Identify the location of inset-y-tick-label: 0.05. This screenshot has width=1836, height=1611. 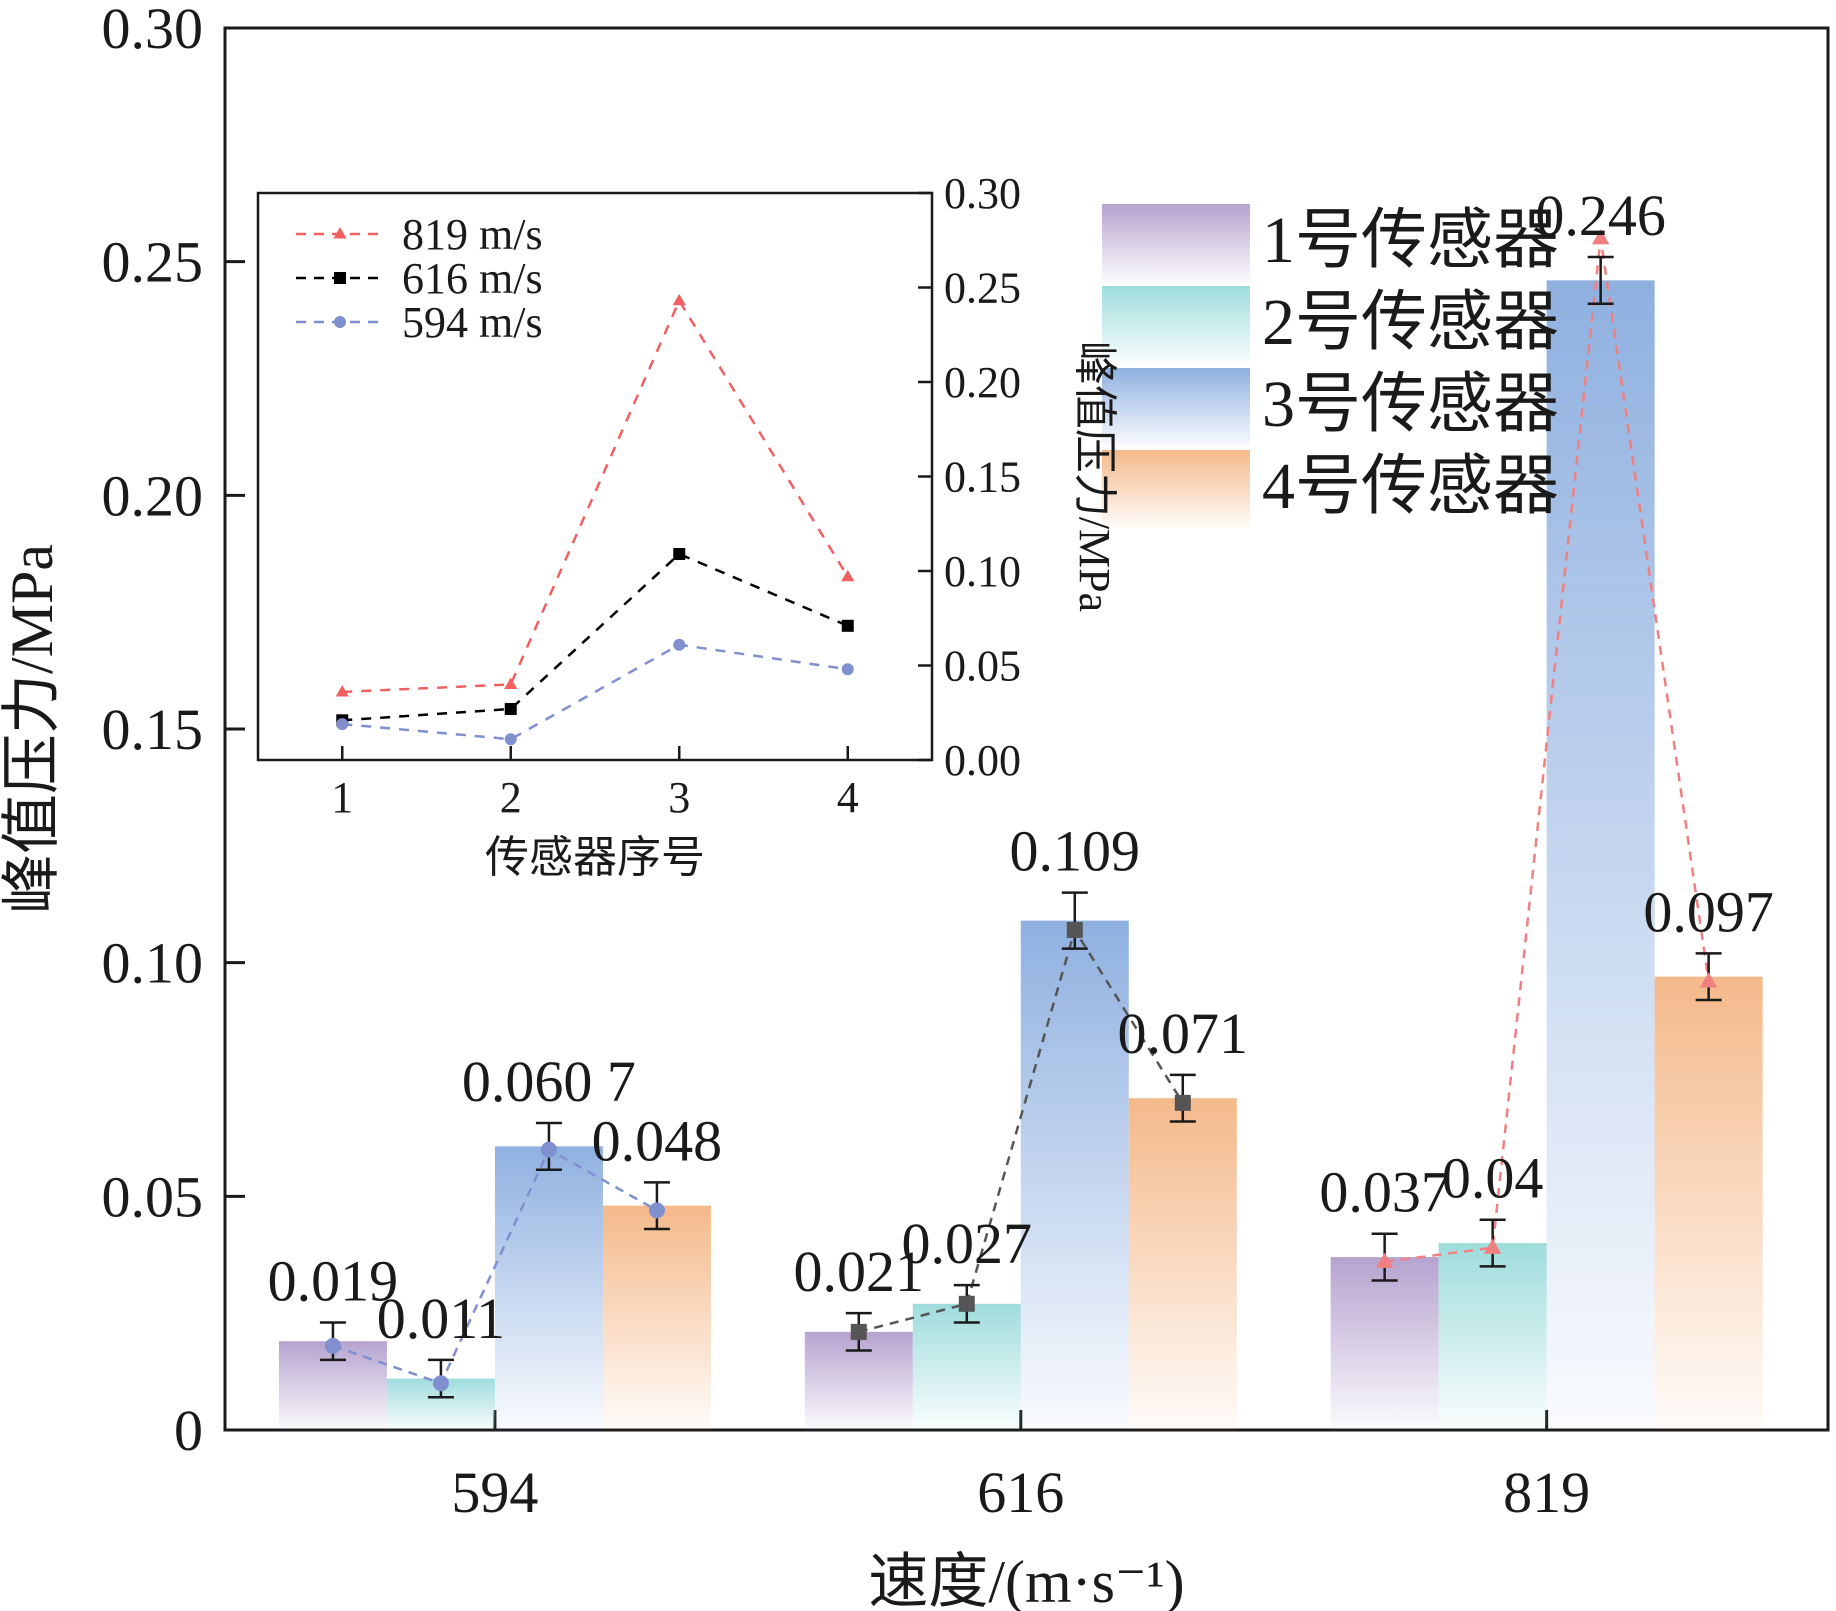
(982, 666).